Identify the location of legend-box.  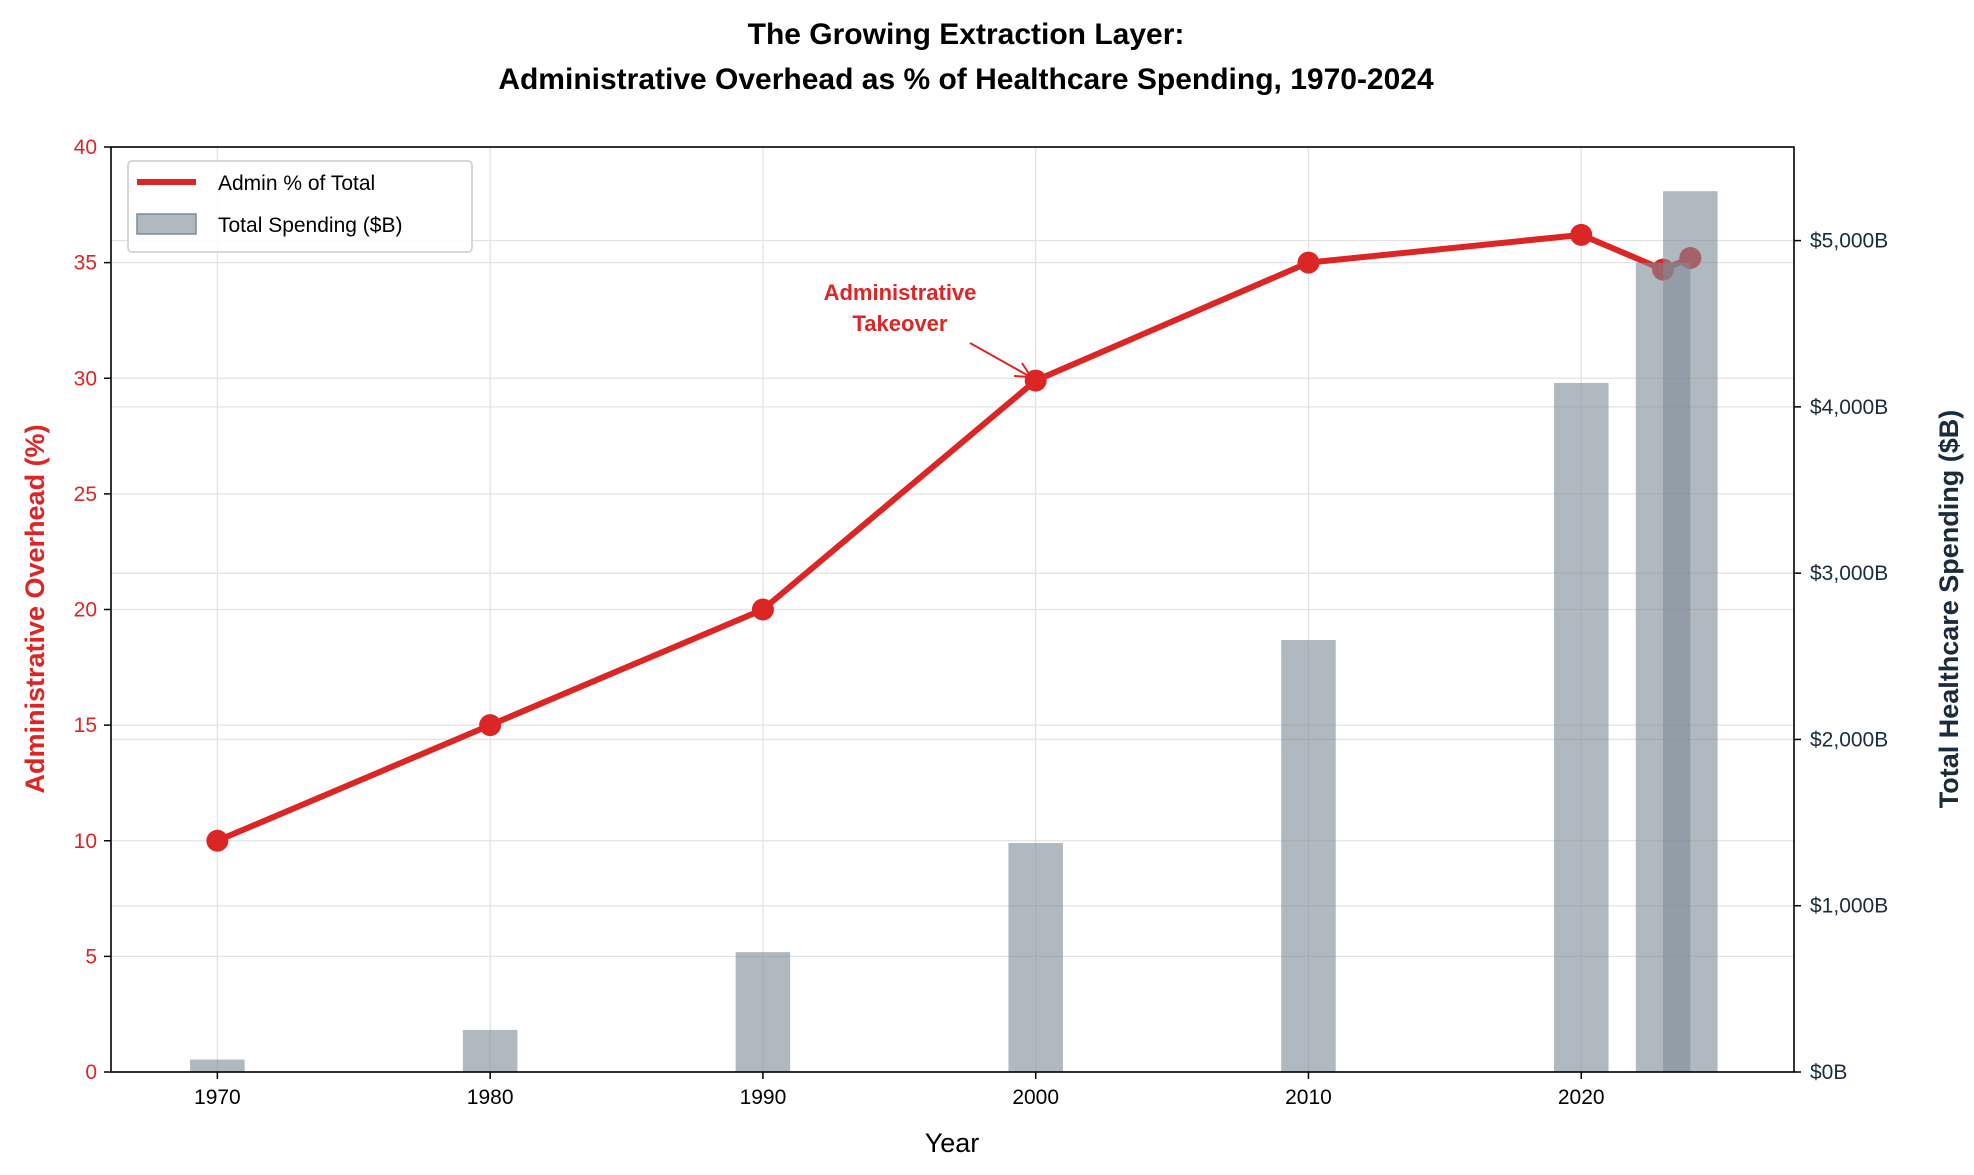
(300, 206).